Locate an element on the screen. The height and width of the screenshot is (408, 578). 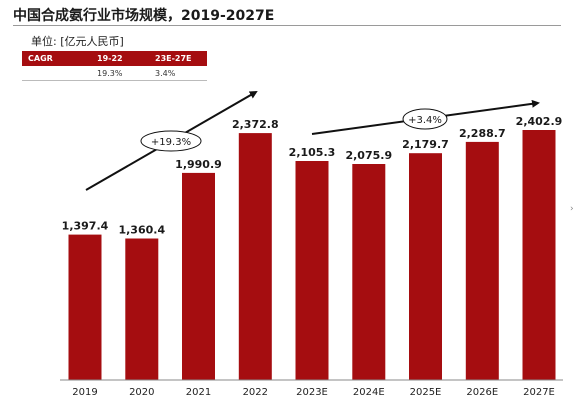
bar-2019 is located at coordinates (85, 307).